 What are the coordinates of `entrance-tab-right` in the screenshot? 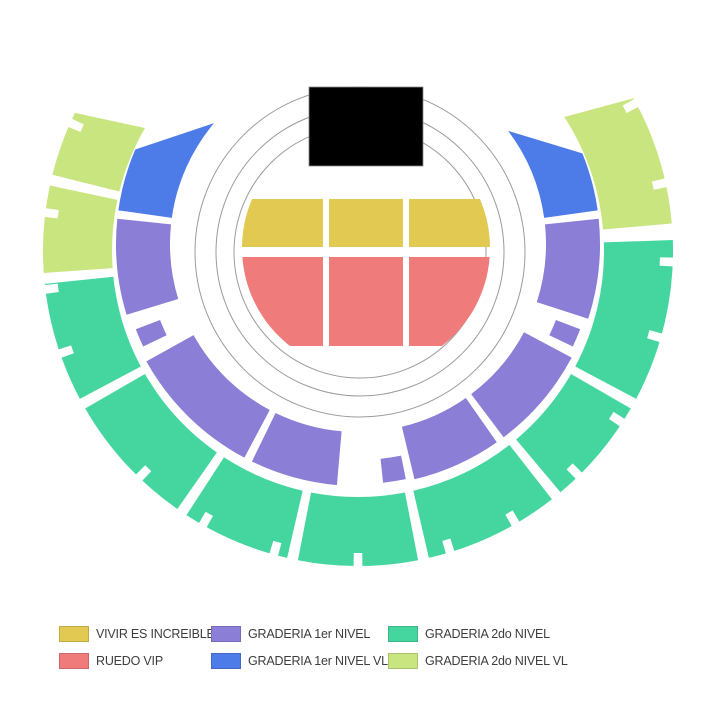 It's located at (565, 333).